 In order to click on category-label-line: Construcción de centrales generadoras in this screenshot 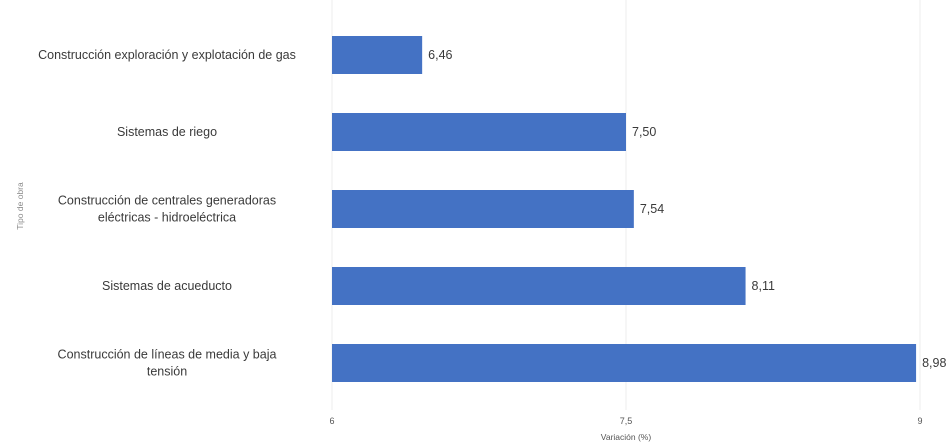, I will do `click(167, 201)`.